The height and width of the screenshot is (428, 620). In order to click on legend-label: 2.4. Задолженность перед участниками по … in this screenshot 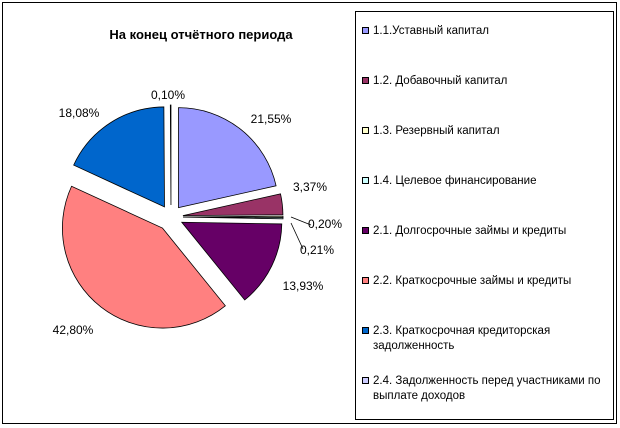, I will do `click(487, 388)`.